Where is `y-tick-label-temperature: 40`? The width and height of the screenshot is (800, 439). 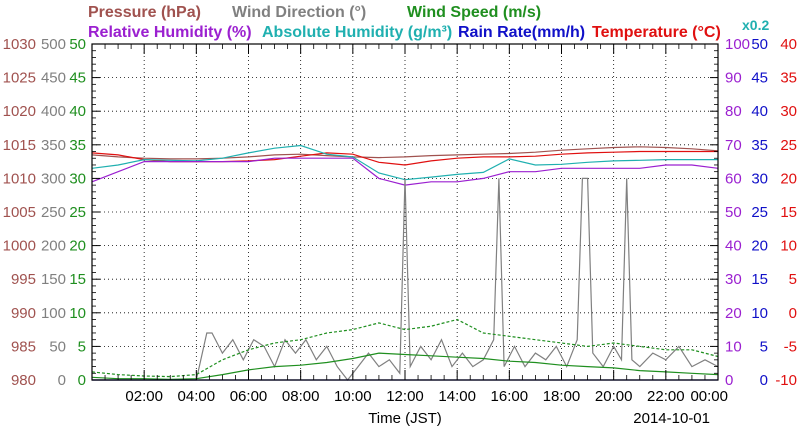 y-tick-label-temperature: 40 is located at coordinates (788, 44).